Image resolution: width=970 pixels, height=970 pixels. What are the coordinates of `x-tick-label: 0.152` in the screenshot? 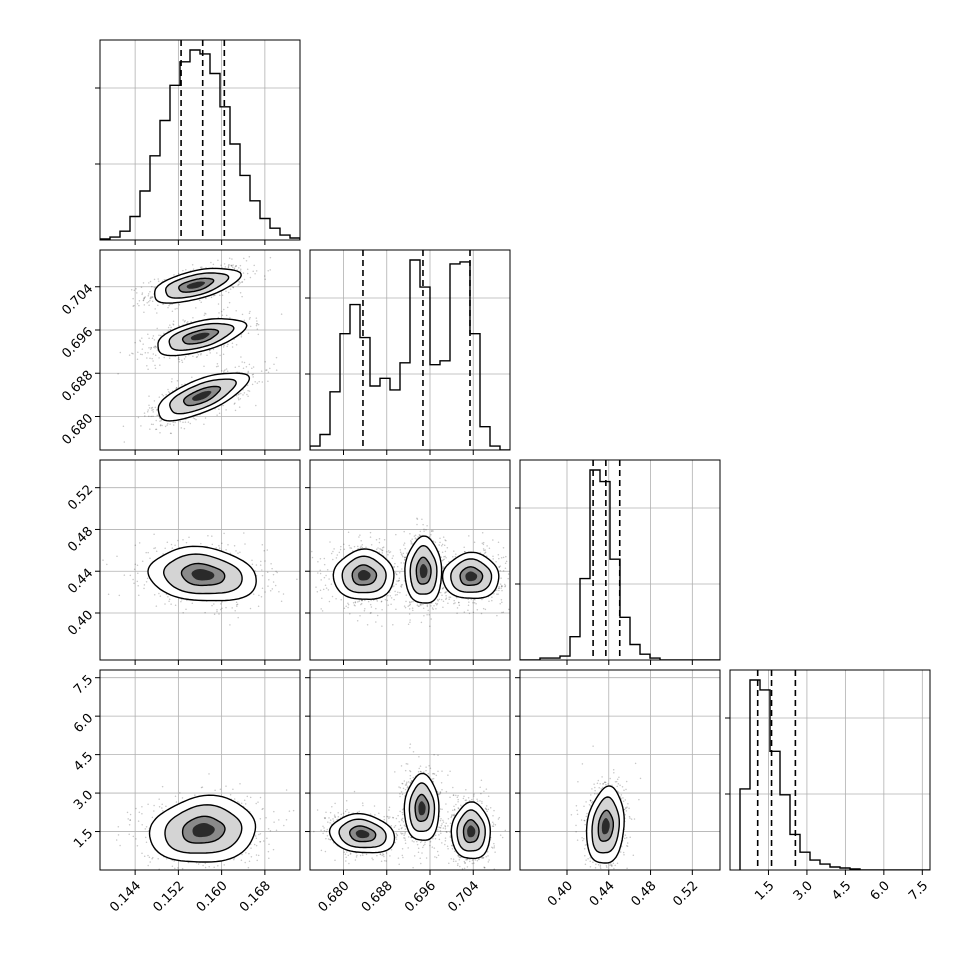 It's located at (169, 896).